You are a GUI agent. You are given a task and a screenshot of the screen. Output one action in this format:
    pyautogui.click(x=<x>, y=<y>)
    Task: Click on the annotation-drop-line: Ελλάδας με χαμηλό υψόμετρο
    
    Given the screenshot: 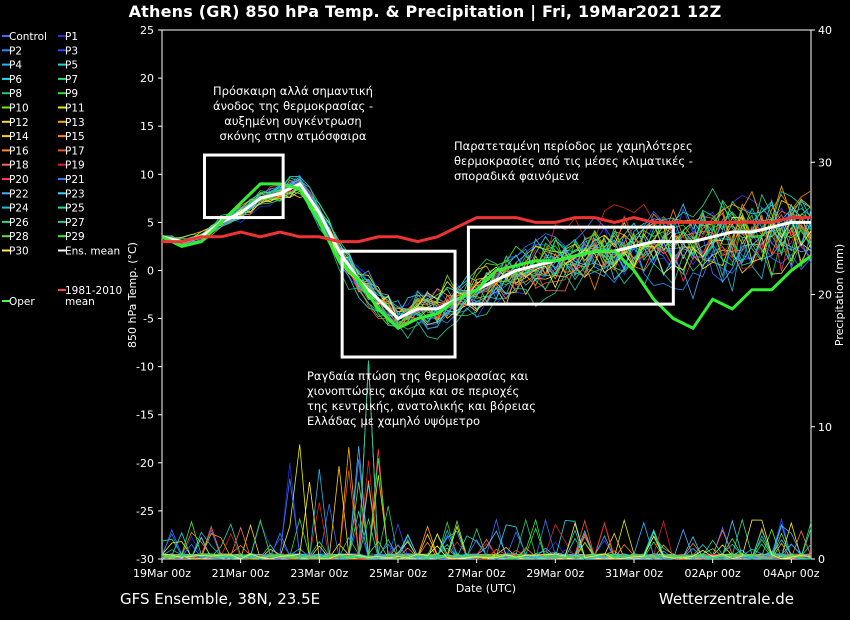 What is the action you would take?
    pyautogui.click(x=394, y=421)
    